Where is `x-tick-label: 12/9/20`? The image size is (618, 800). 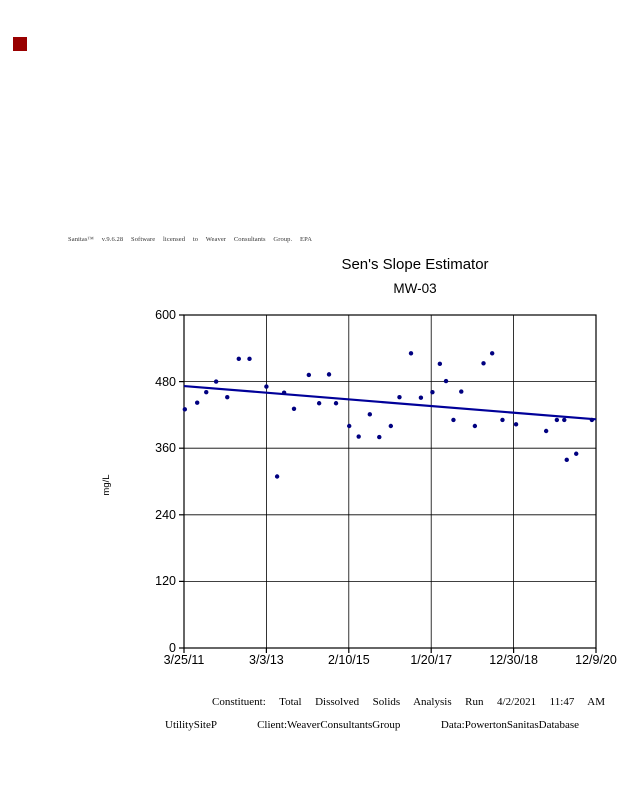 x-tick-label: 12/9/20 is located at coordinates (596, 660).